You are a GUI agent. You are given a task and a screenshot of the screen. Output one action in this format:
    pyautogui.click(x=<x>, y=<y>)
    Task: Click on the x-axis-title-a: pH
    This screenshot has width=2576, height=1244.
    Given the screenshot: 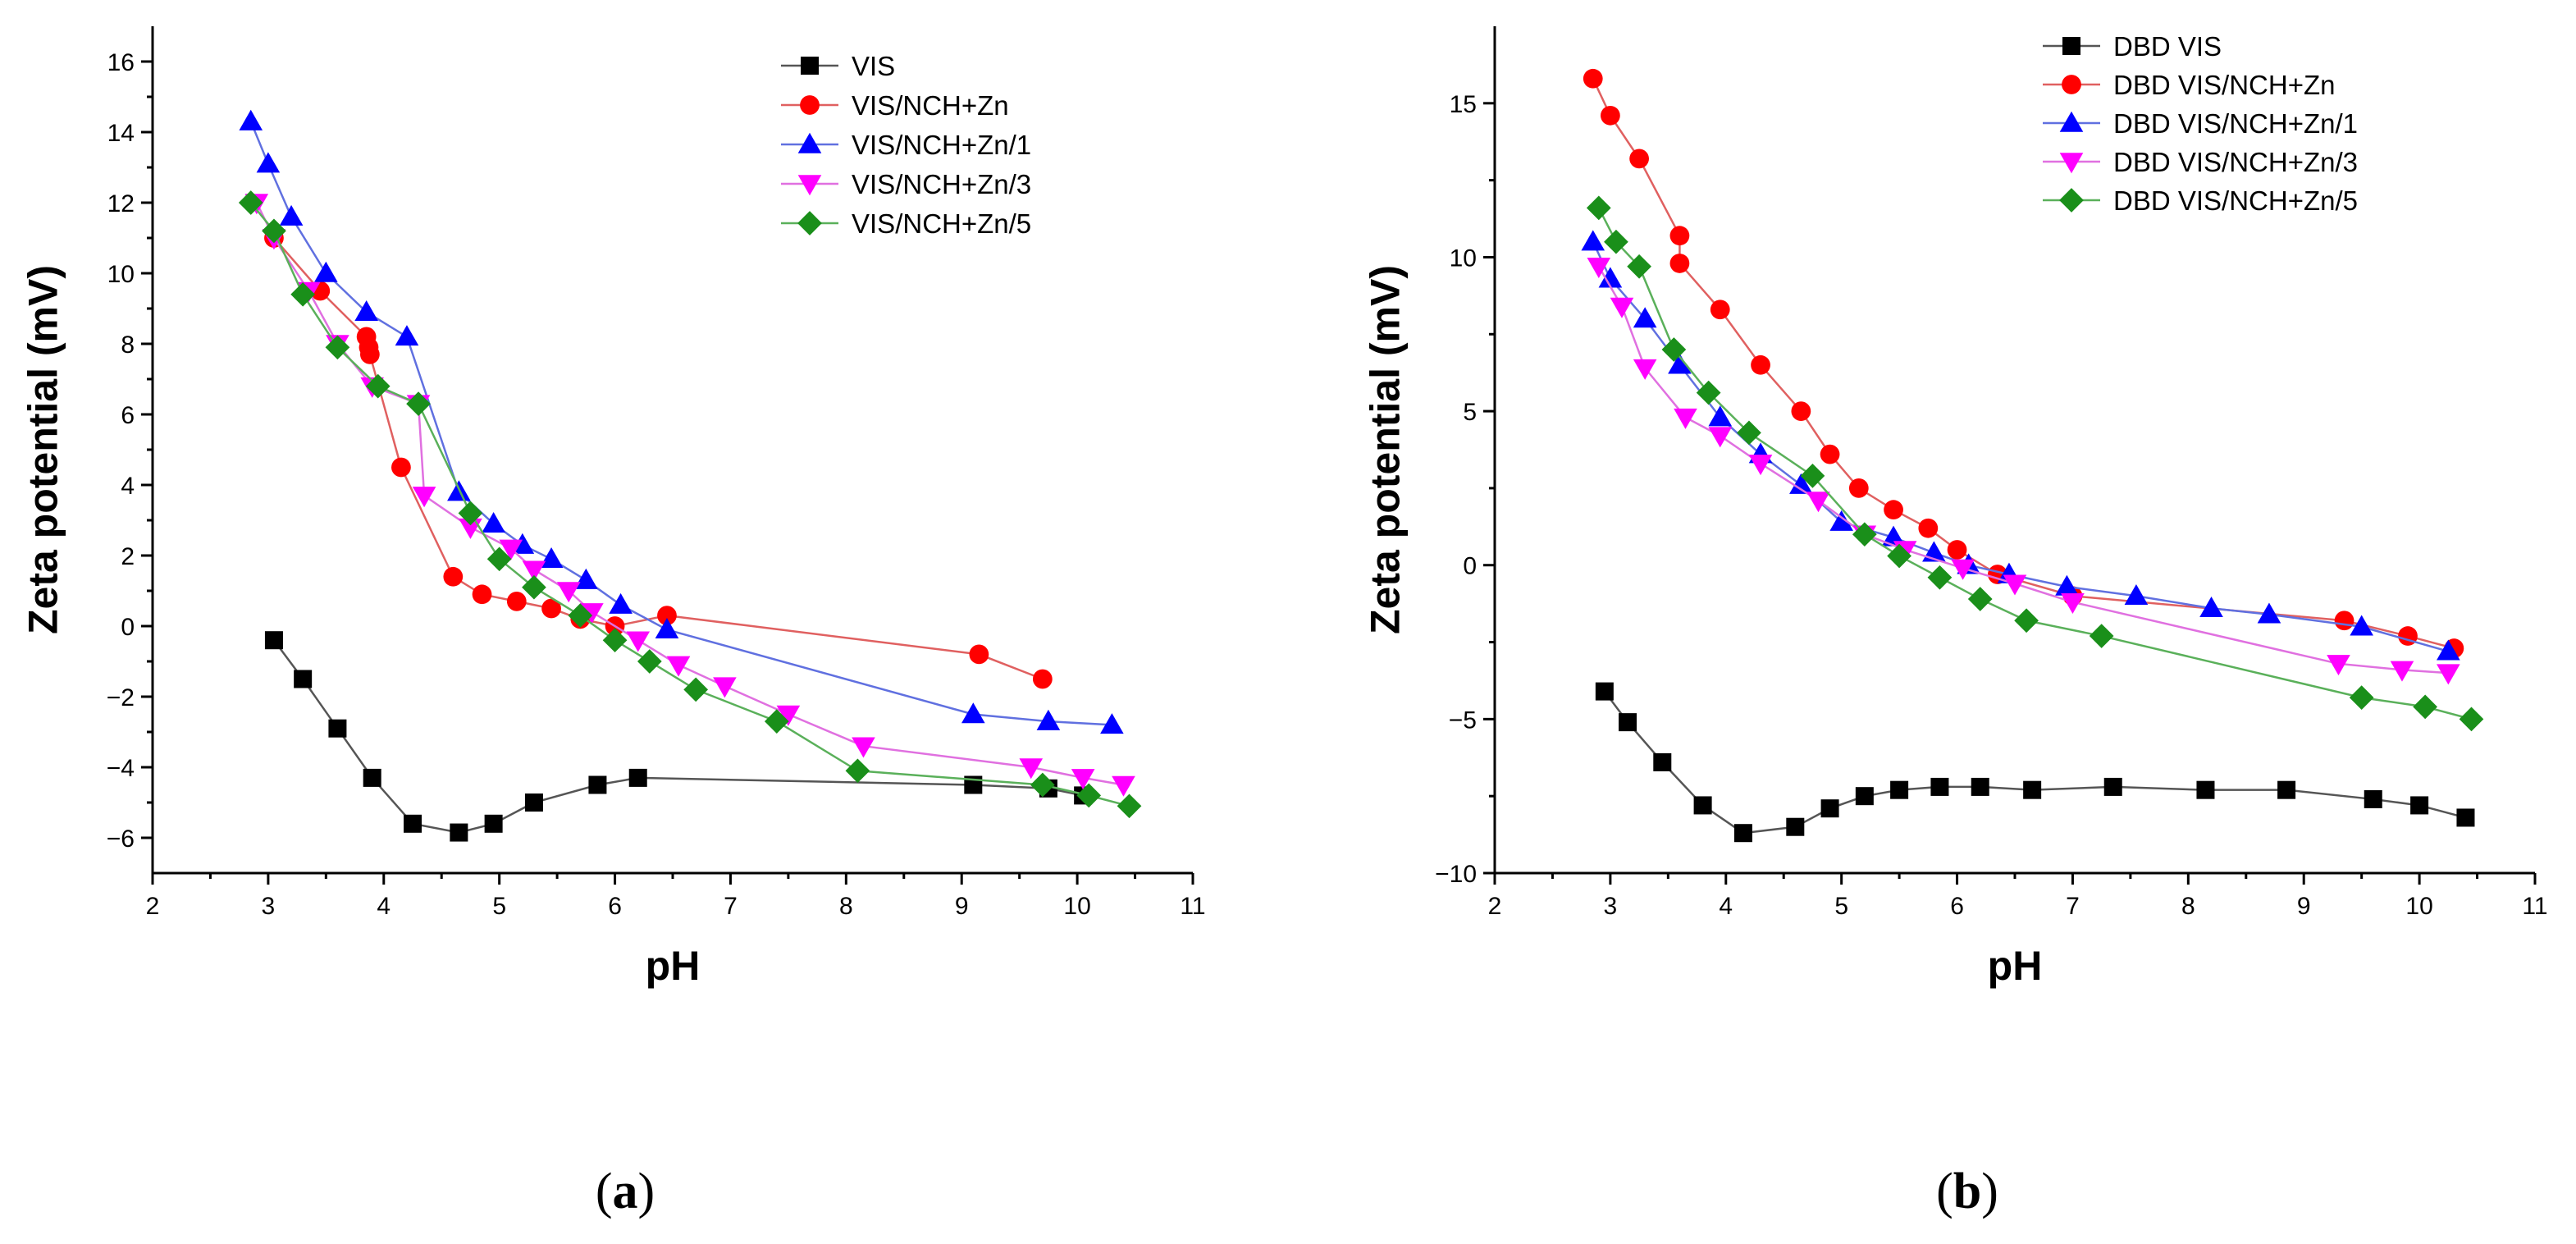 What is the action you would take?
    pyautogui.click(x=673, y=966)
    